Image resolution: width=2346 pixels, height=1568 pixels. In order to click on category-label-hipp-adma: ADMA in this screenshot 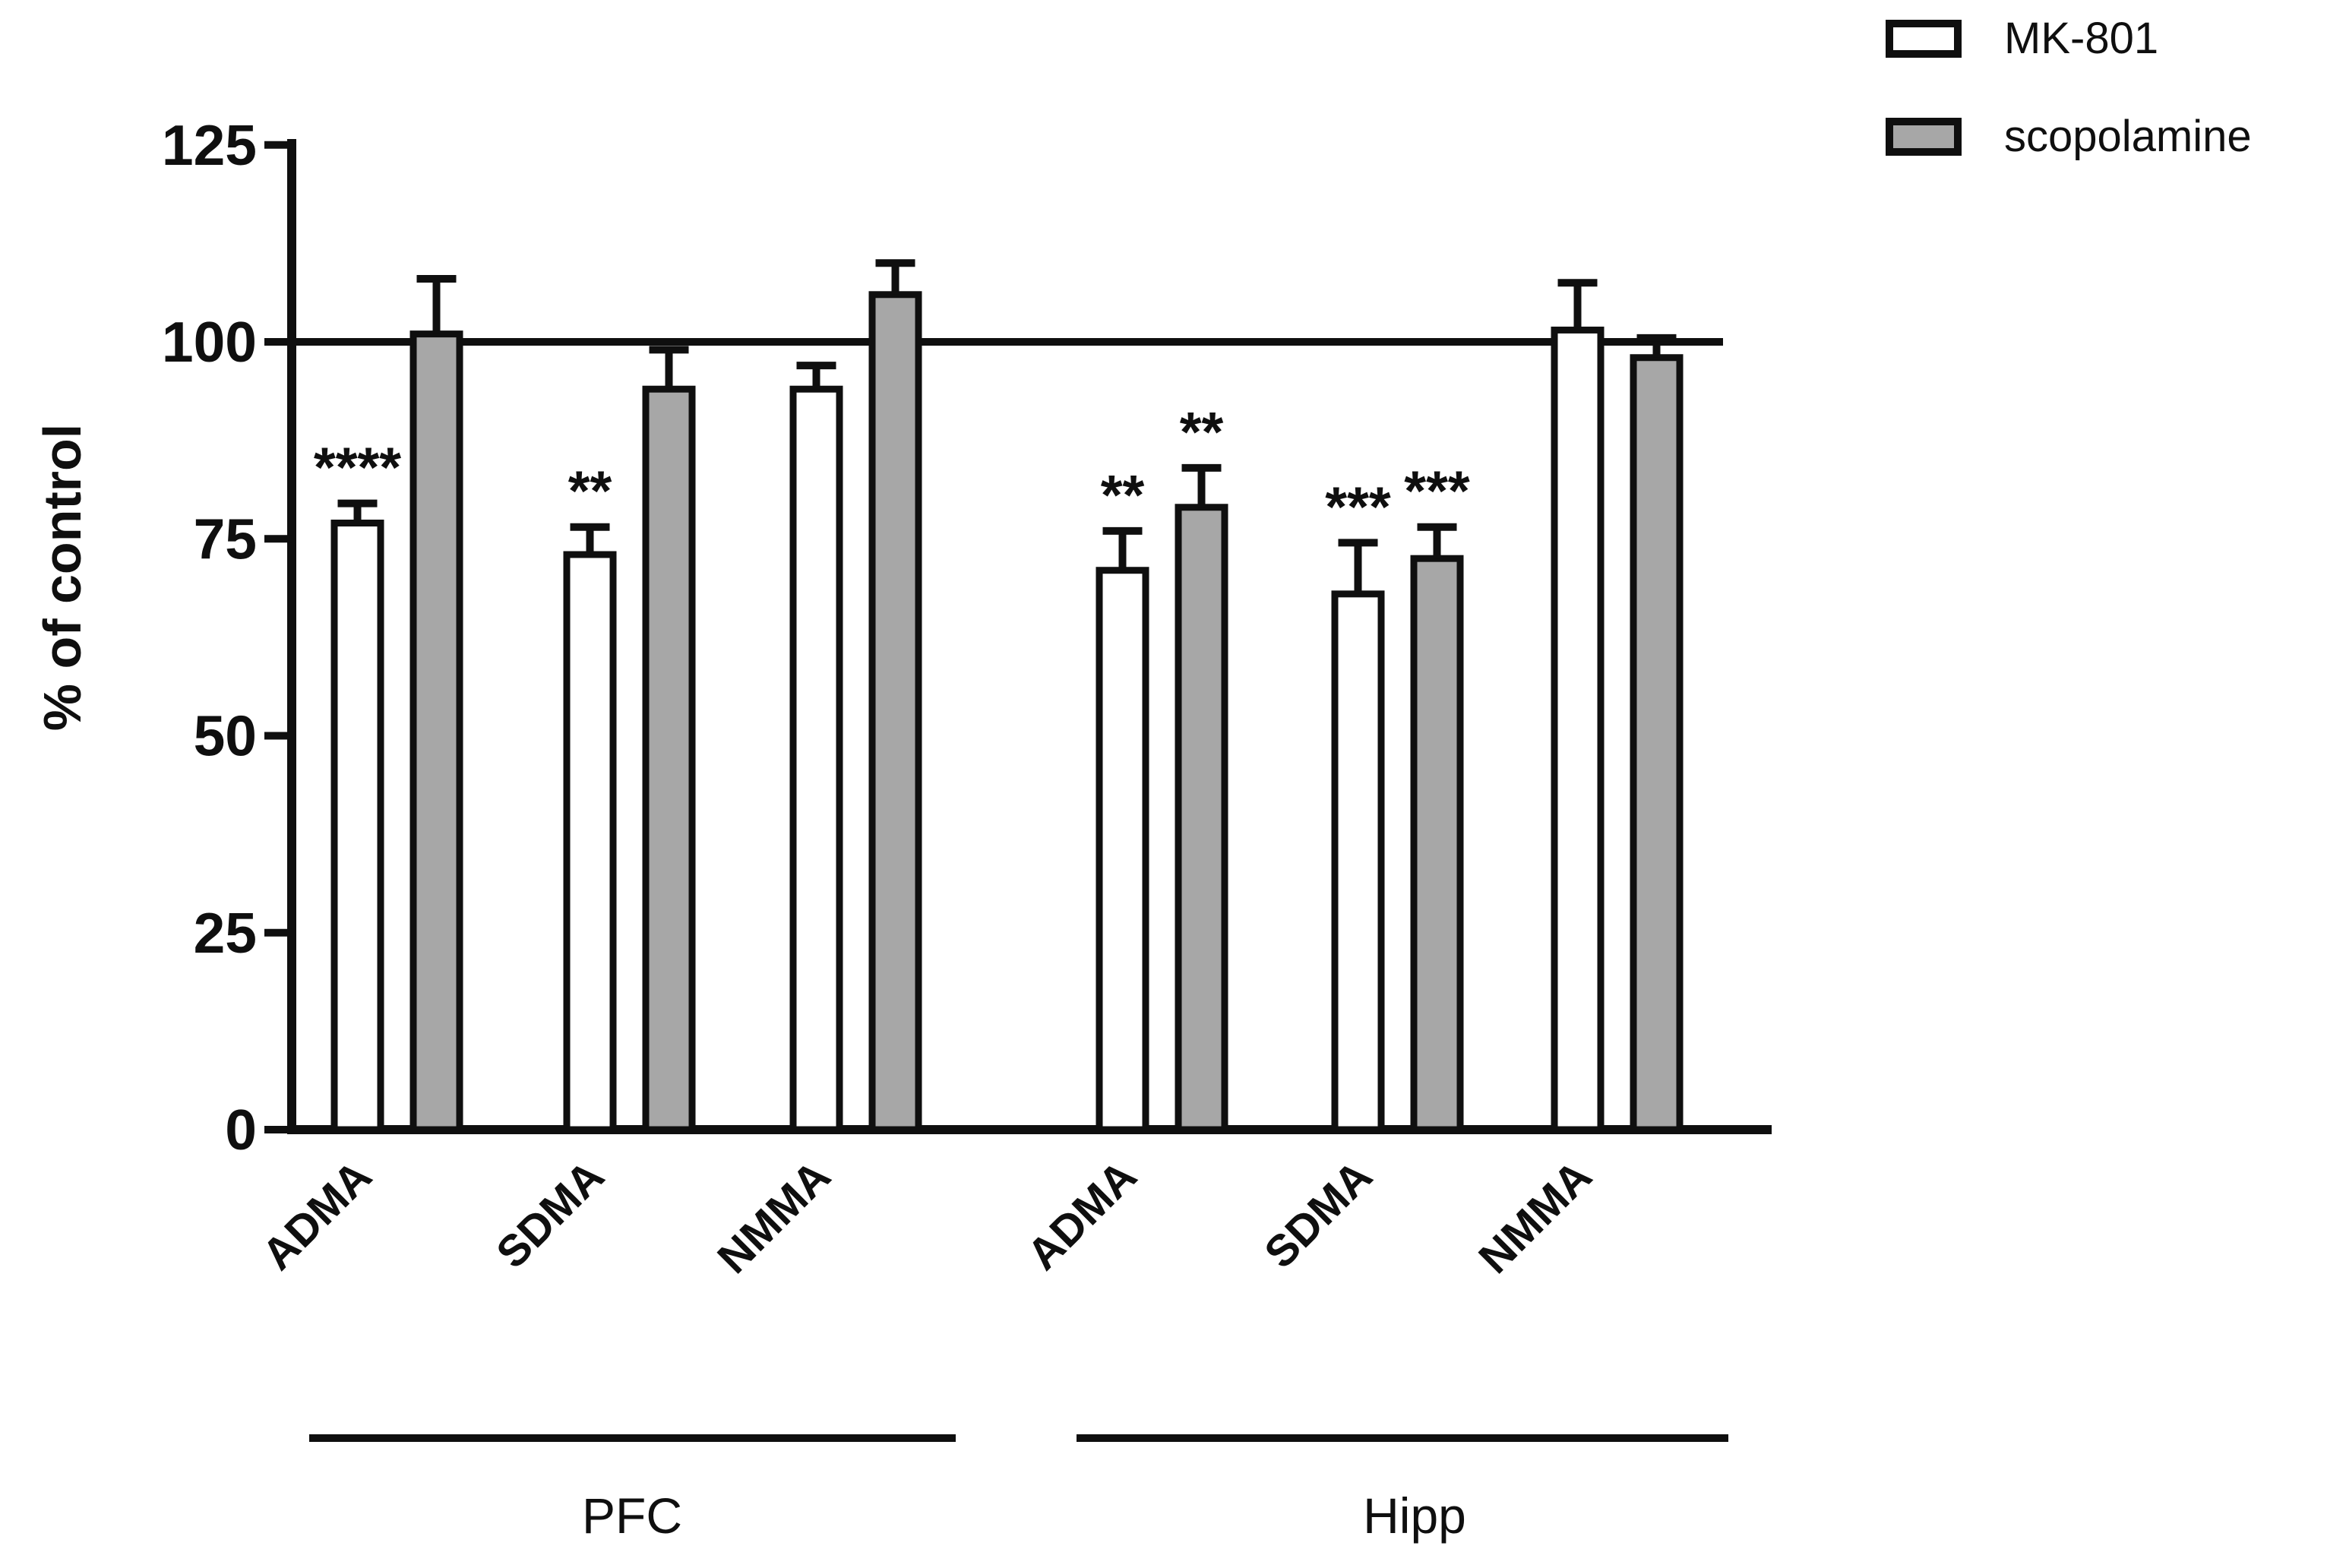, I will do `click(1082, 1215)`.